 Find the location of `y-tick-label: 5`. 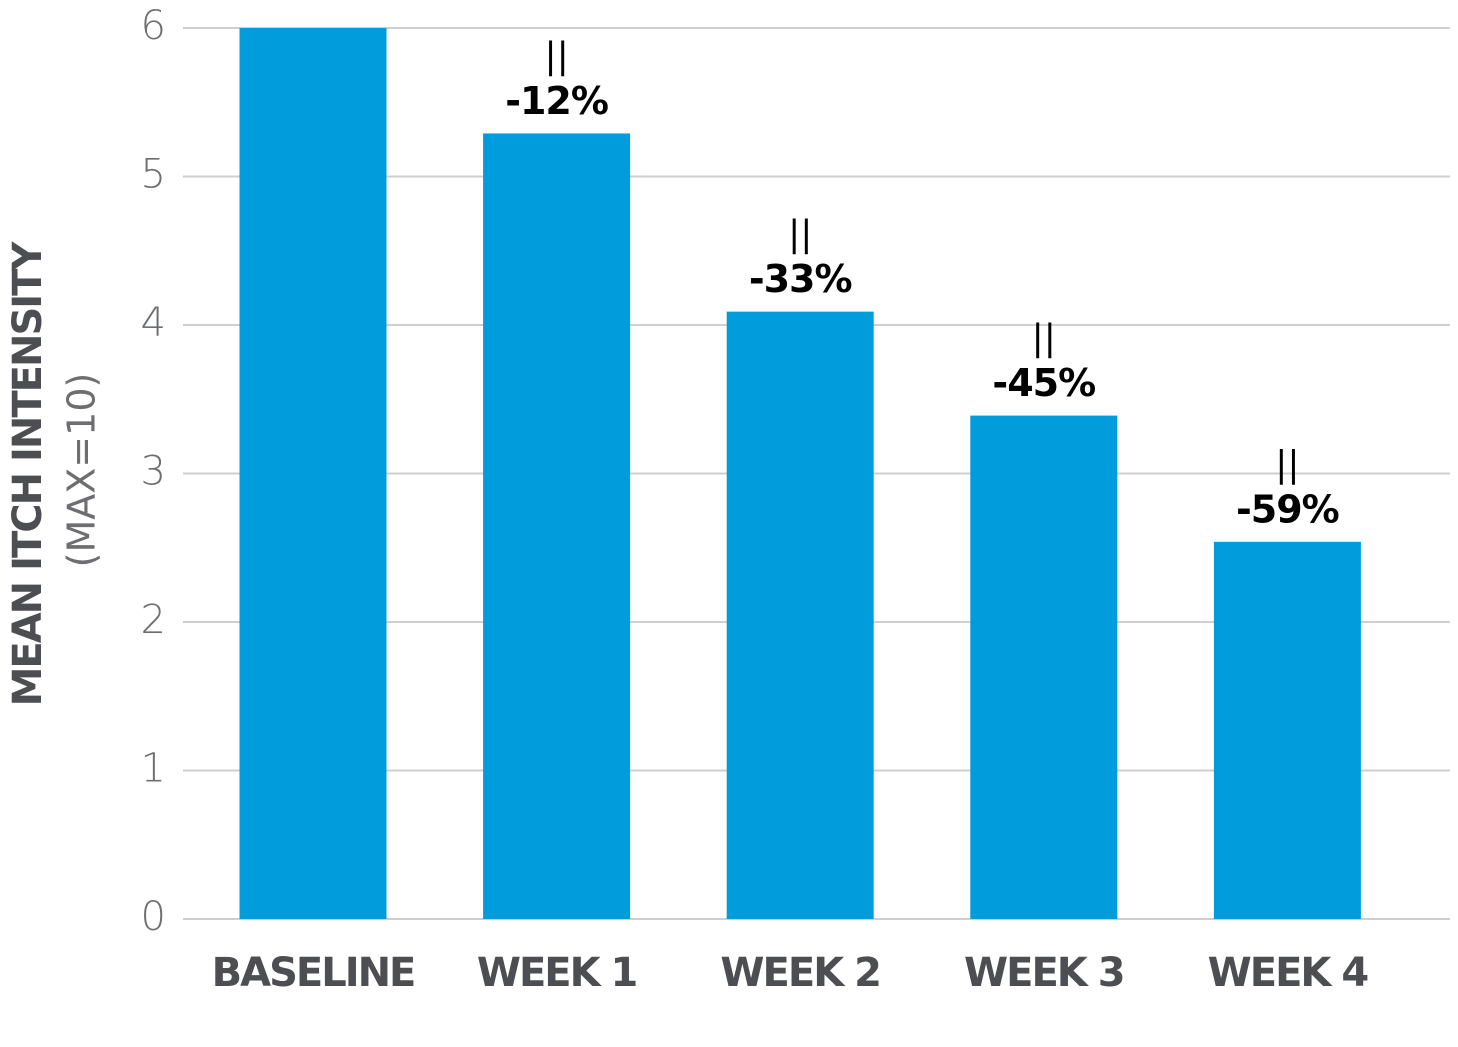

y-tick-label: 5 is located at coordinates (153, 175).